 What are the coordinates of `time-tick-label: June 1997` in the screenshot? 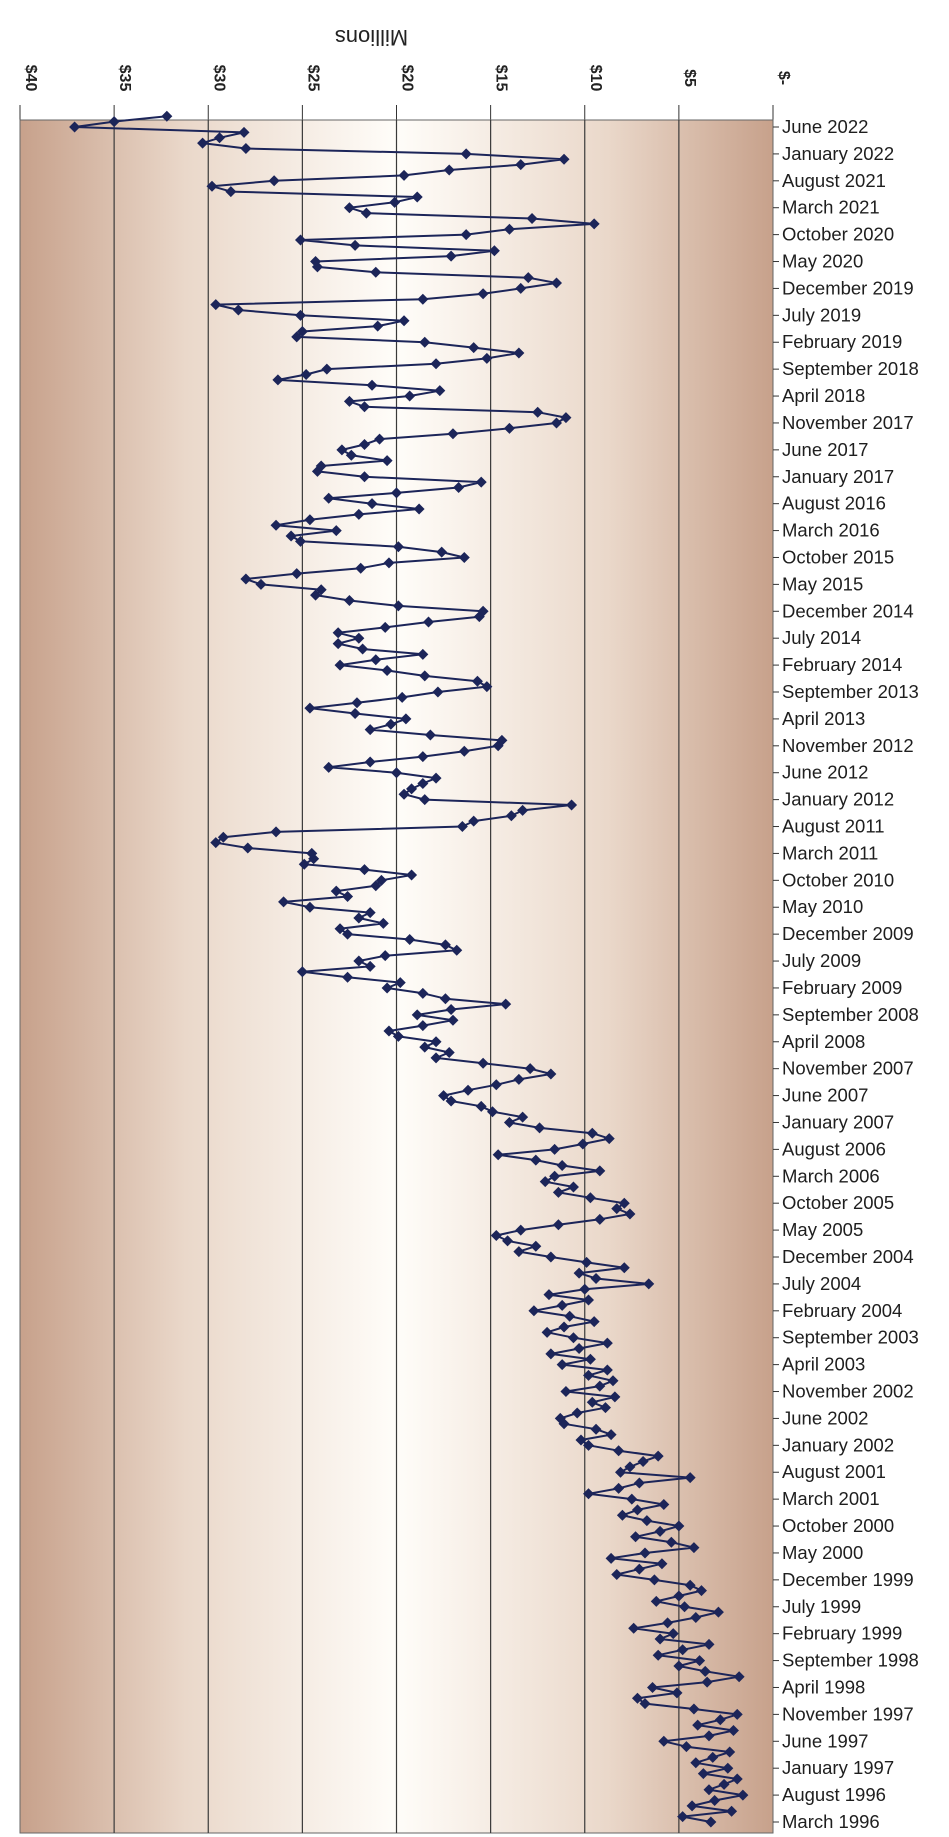 It's located at (825, 1740).